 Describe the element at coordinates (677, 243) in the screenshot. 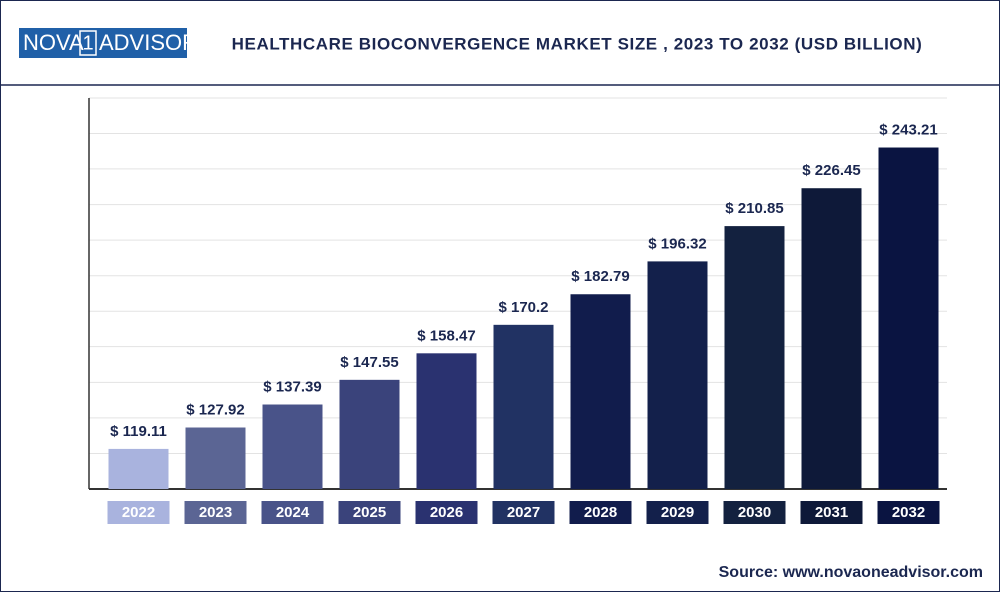

I see `value-label: $ 196.32` at that location.